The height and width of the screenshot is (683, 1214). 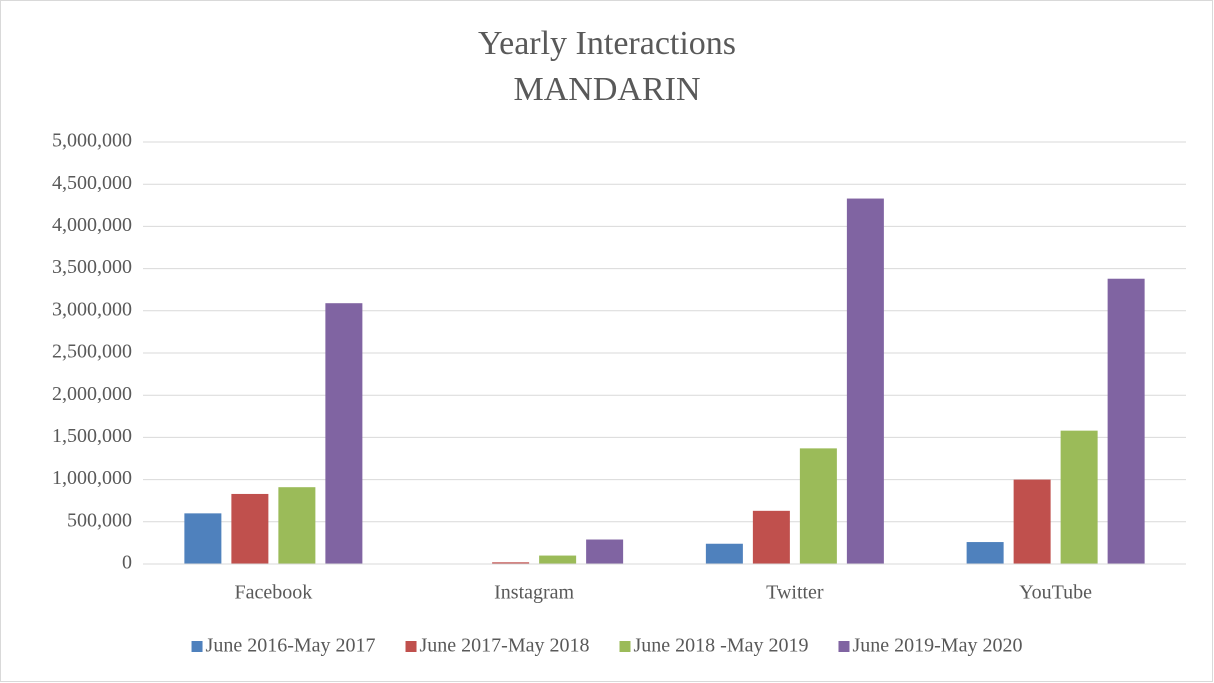 What do you see at coordinates (505, 646) in the screenshot?
I see `legend-label: June 2017-May 2018` at bounding box center [505, 646].